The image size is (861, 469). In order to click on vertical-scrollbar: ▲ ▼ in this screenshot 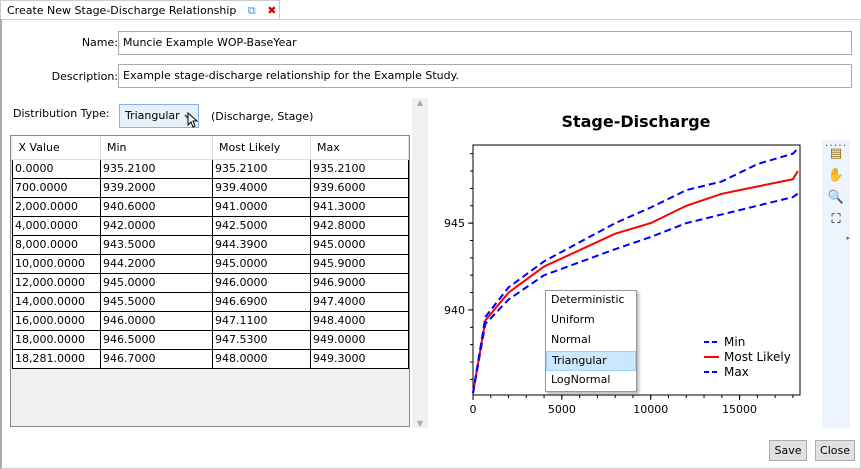, I will do `click(420, 263)`.